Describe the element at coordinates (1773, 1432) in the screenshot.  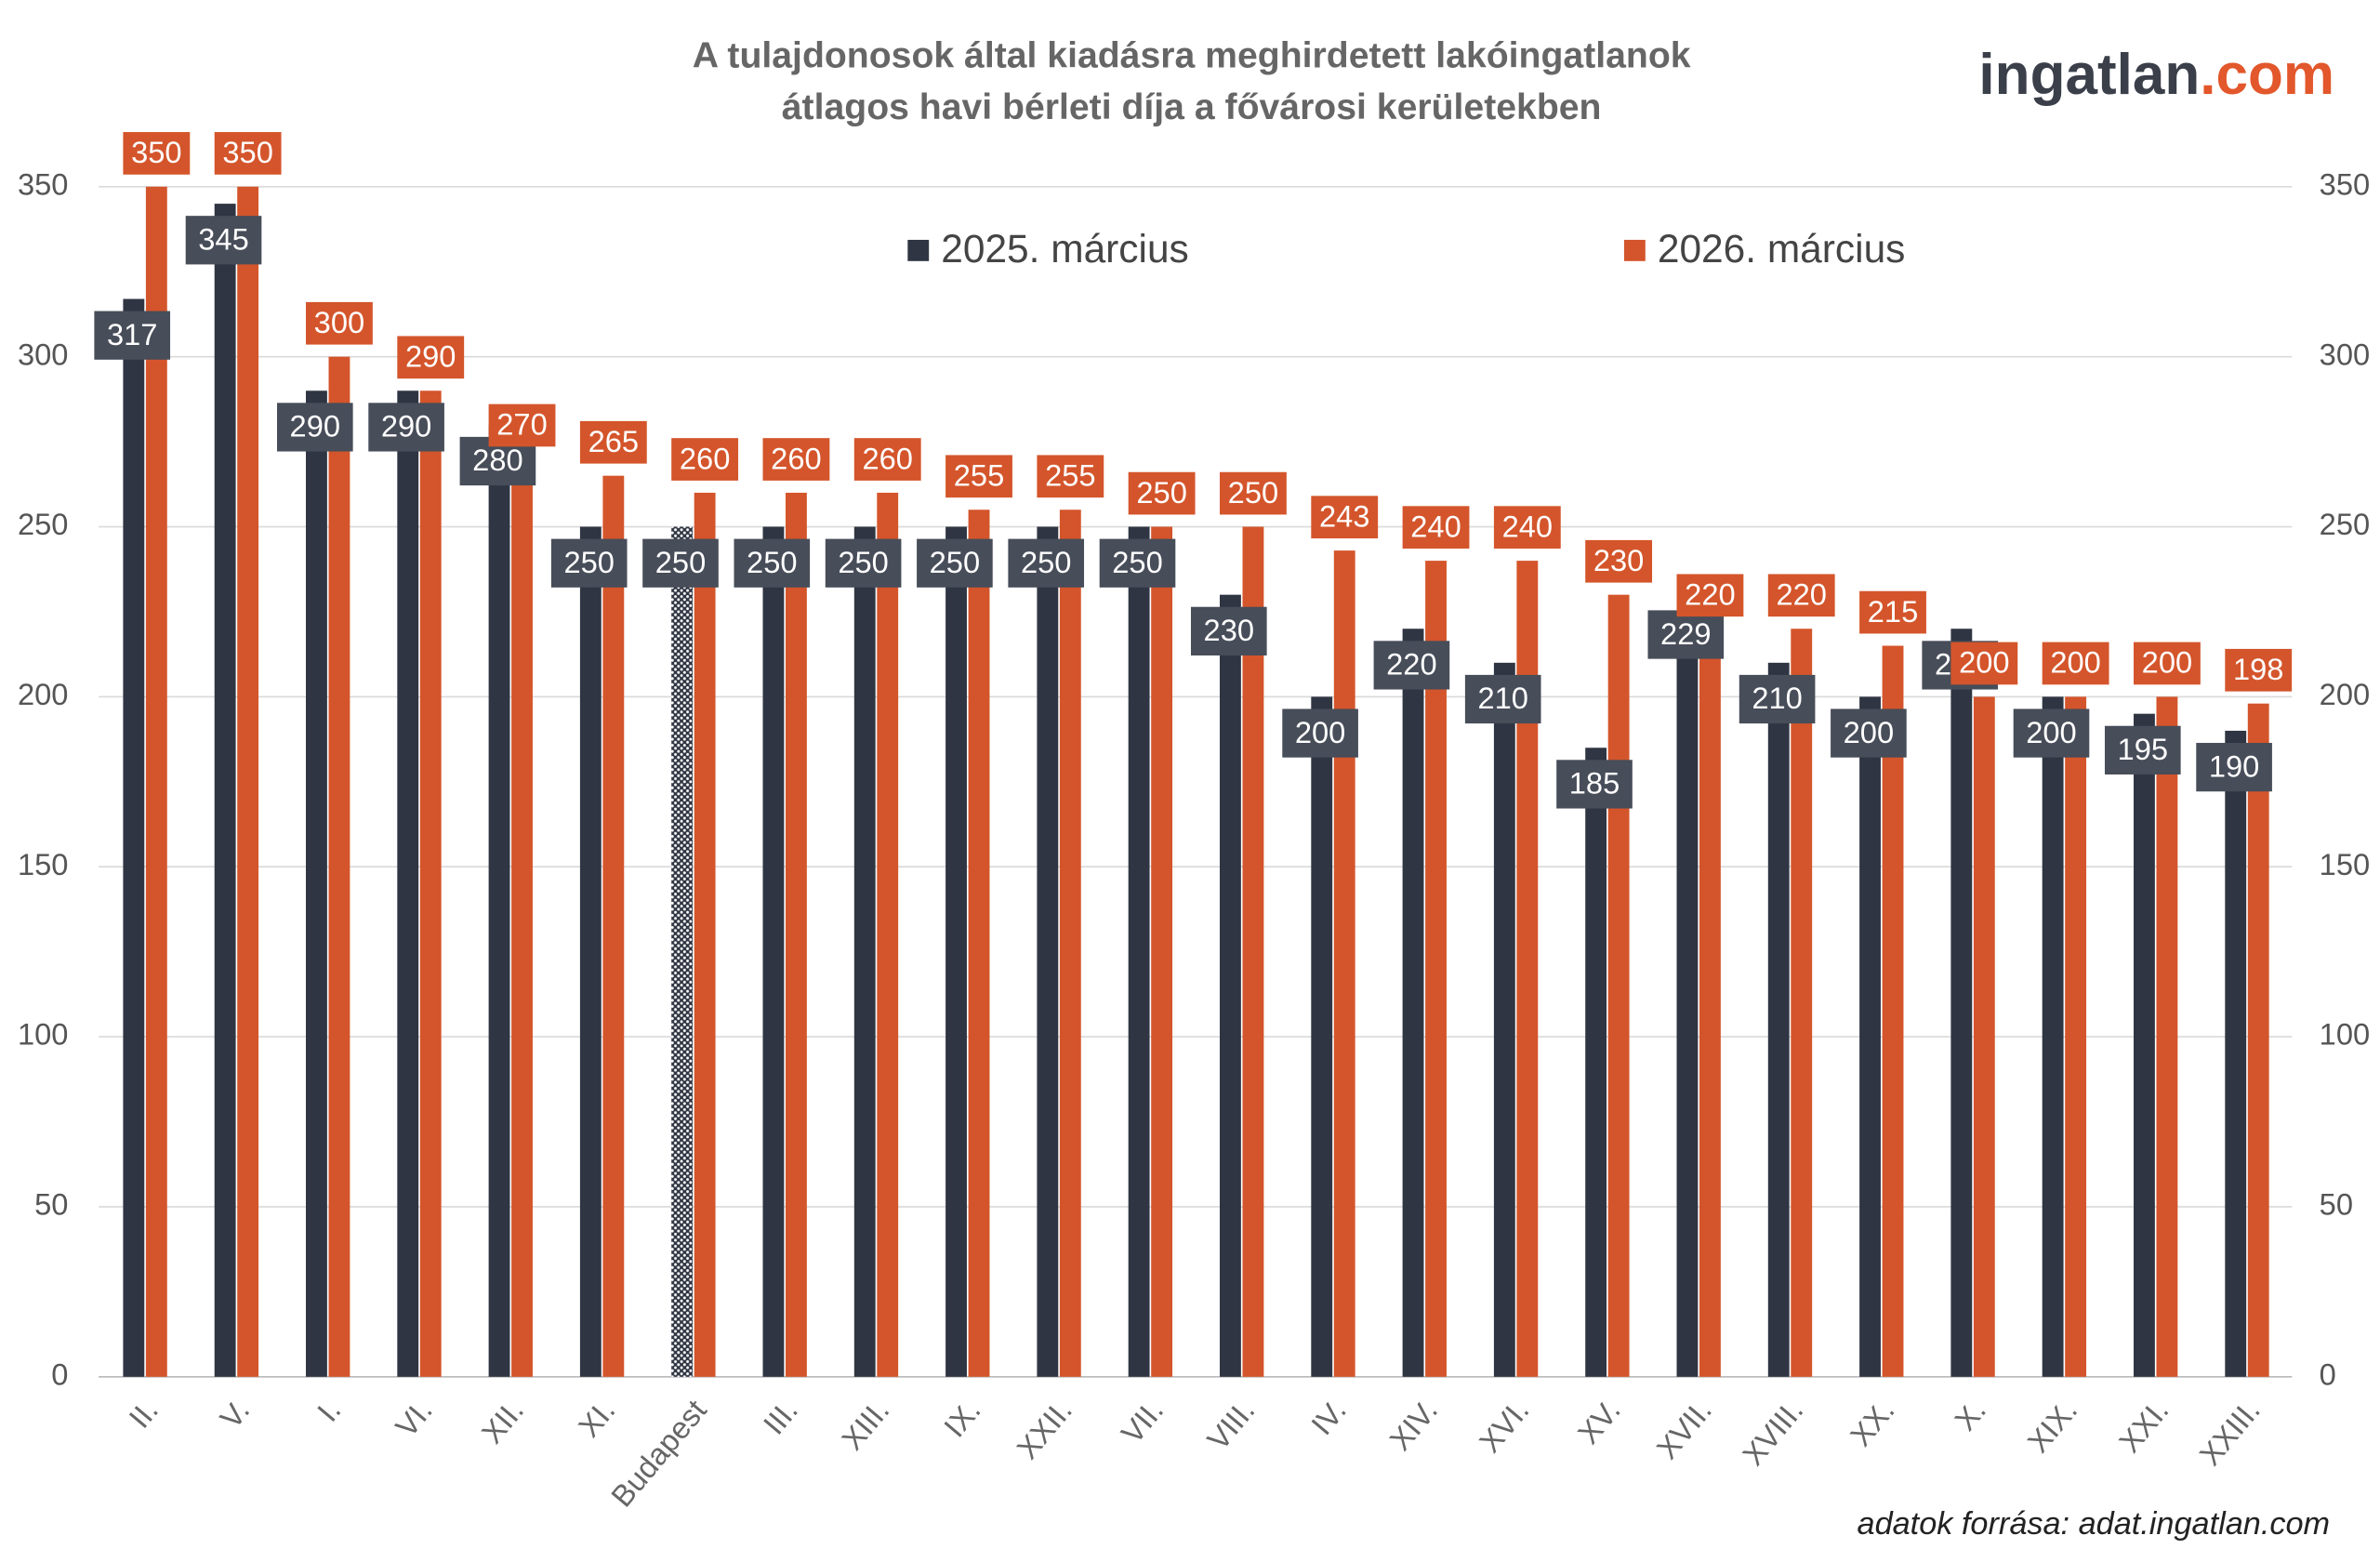
I see `x-tick-label: XVIII.` at that location.